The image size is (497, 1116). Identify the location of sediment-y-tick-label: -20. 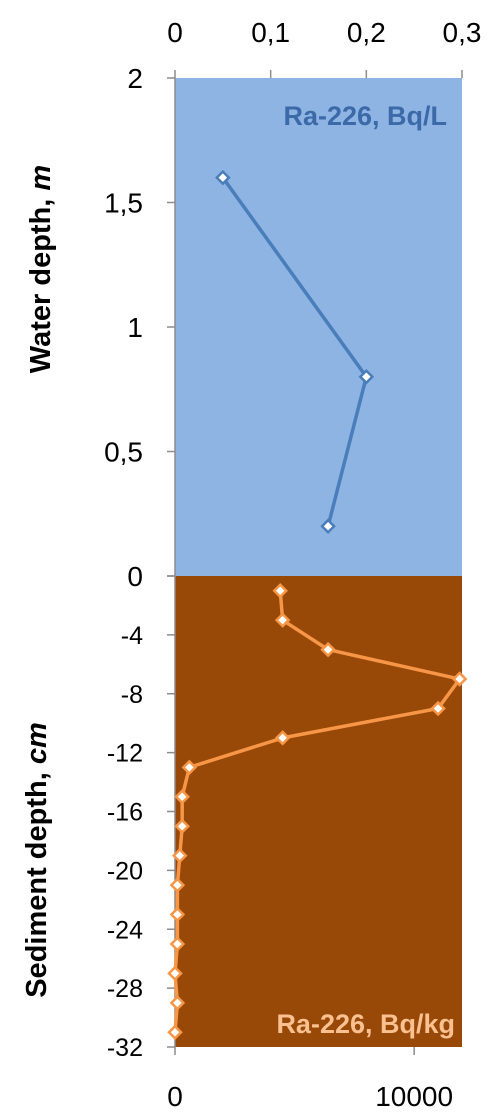
(125, 871).